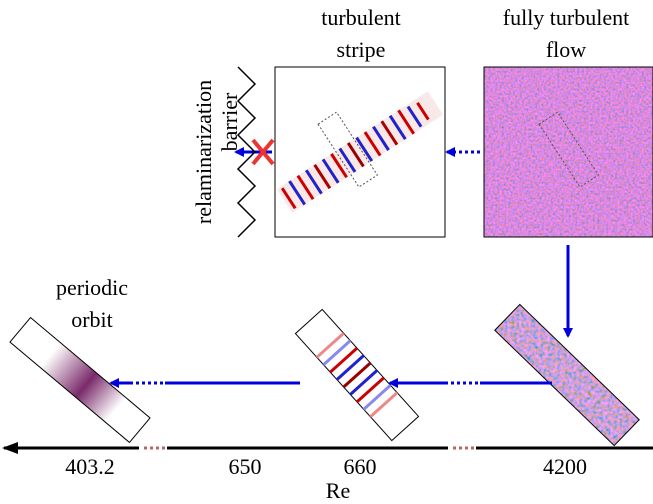  What do you see at coordinates (566, 49) in the screenshot?
I see `turbulent-label: flow` at bounding box center [566, 49].